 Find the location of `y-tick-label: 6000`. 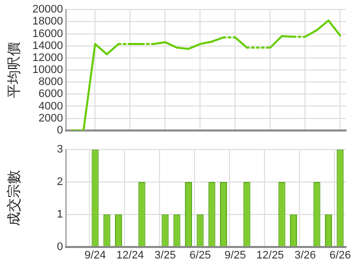

y-tick-label: 6000 is located at coordinates (50, 94).